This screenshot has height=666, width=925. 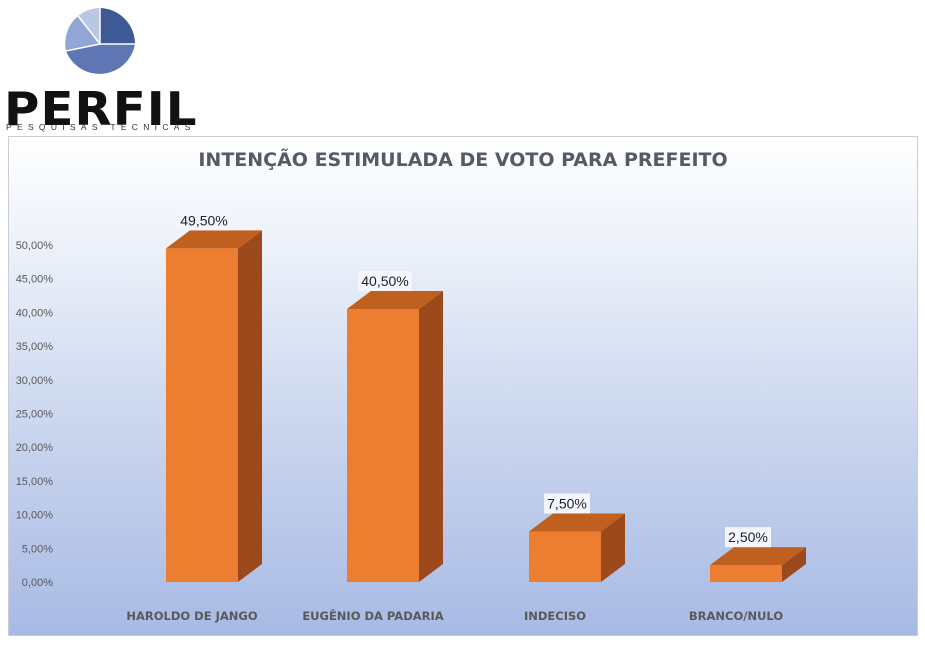 I want to click on data-label: 2,50%, so click(x=748, y=537).